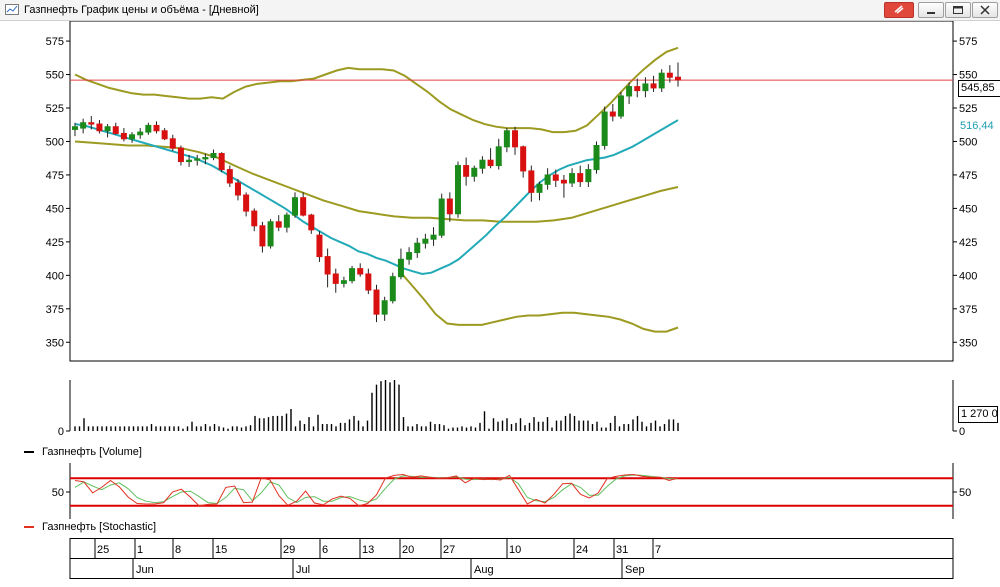 The height and width of the screenshot is (587, 1000). I want to click on price-tick-label-right: 475, so click(968, 176).